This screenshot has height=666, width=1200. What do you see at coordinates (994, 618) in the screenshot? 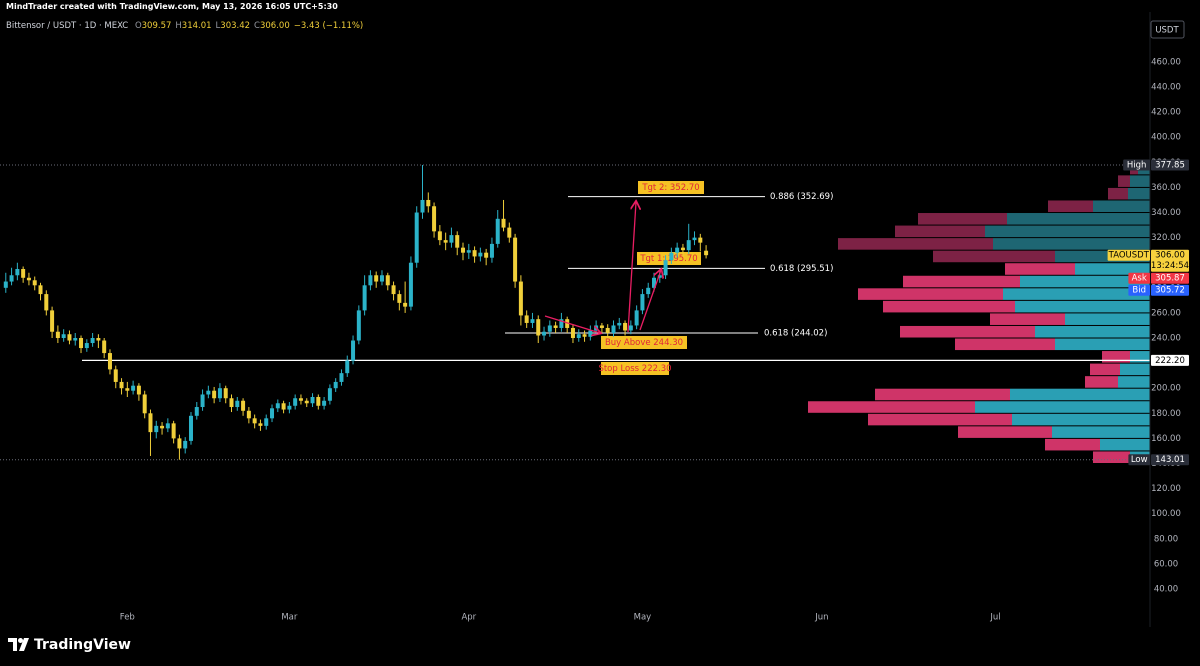
I see `x-tick-label: Jul` at bounding box center [994, 618].